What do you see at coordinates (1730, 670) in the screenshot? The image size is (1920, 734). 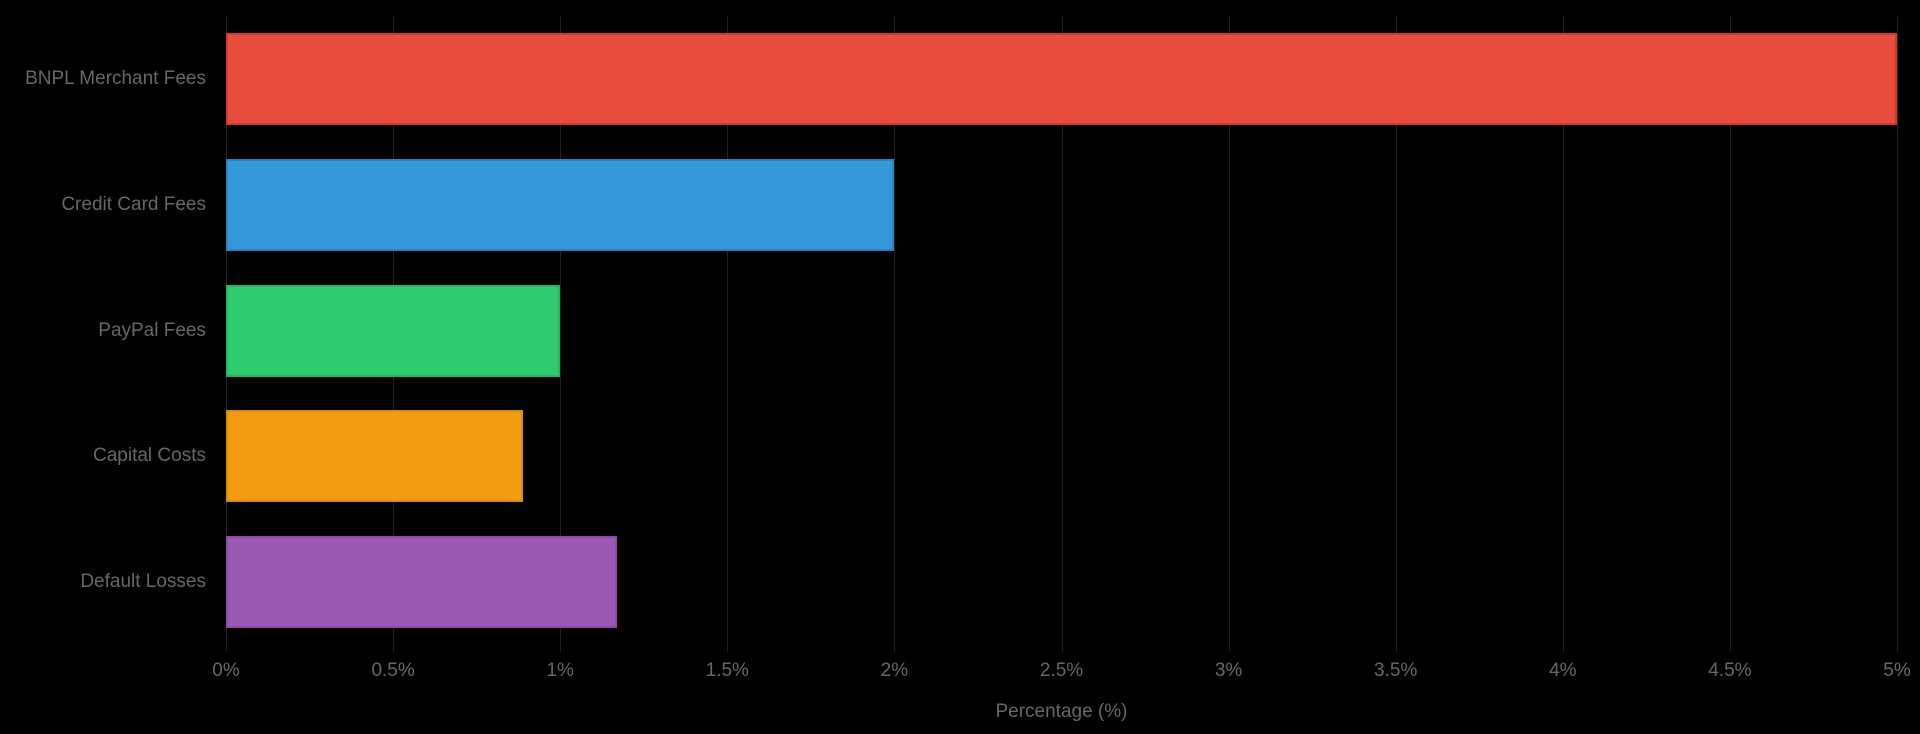 I see `x-tick-label-4-5-: 4.5%` at bounding box center [1730, 670].